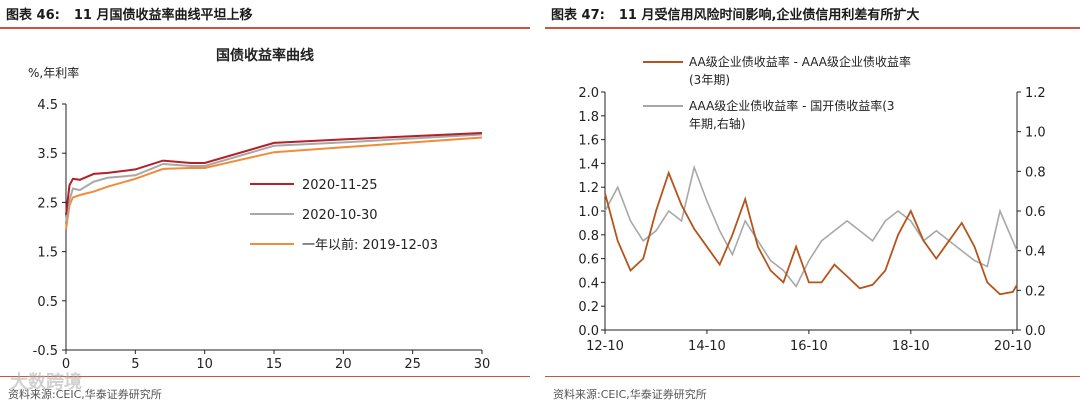 Image resolution: width=1080 pixels, height=407 pixels. I want to click on chart-title: 国债收益率曲线, so click(265, 55).